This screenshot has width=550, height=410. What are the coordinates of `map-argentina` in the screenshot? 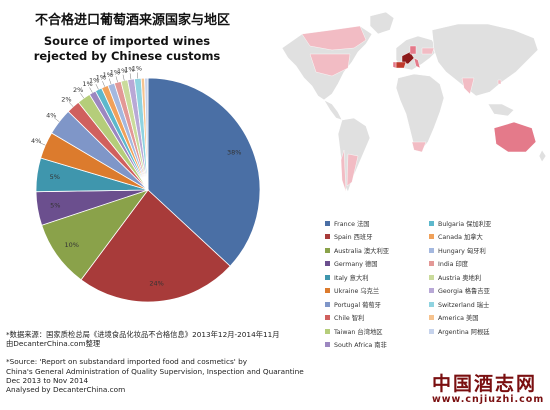 It's located at (352, 170).